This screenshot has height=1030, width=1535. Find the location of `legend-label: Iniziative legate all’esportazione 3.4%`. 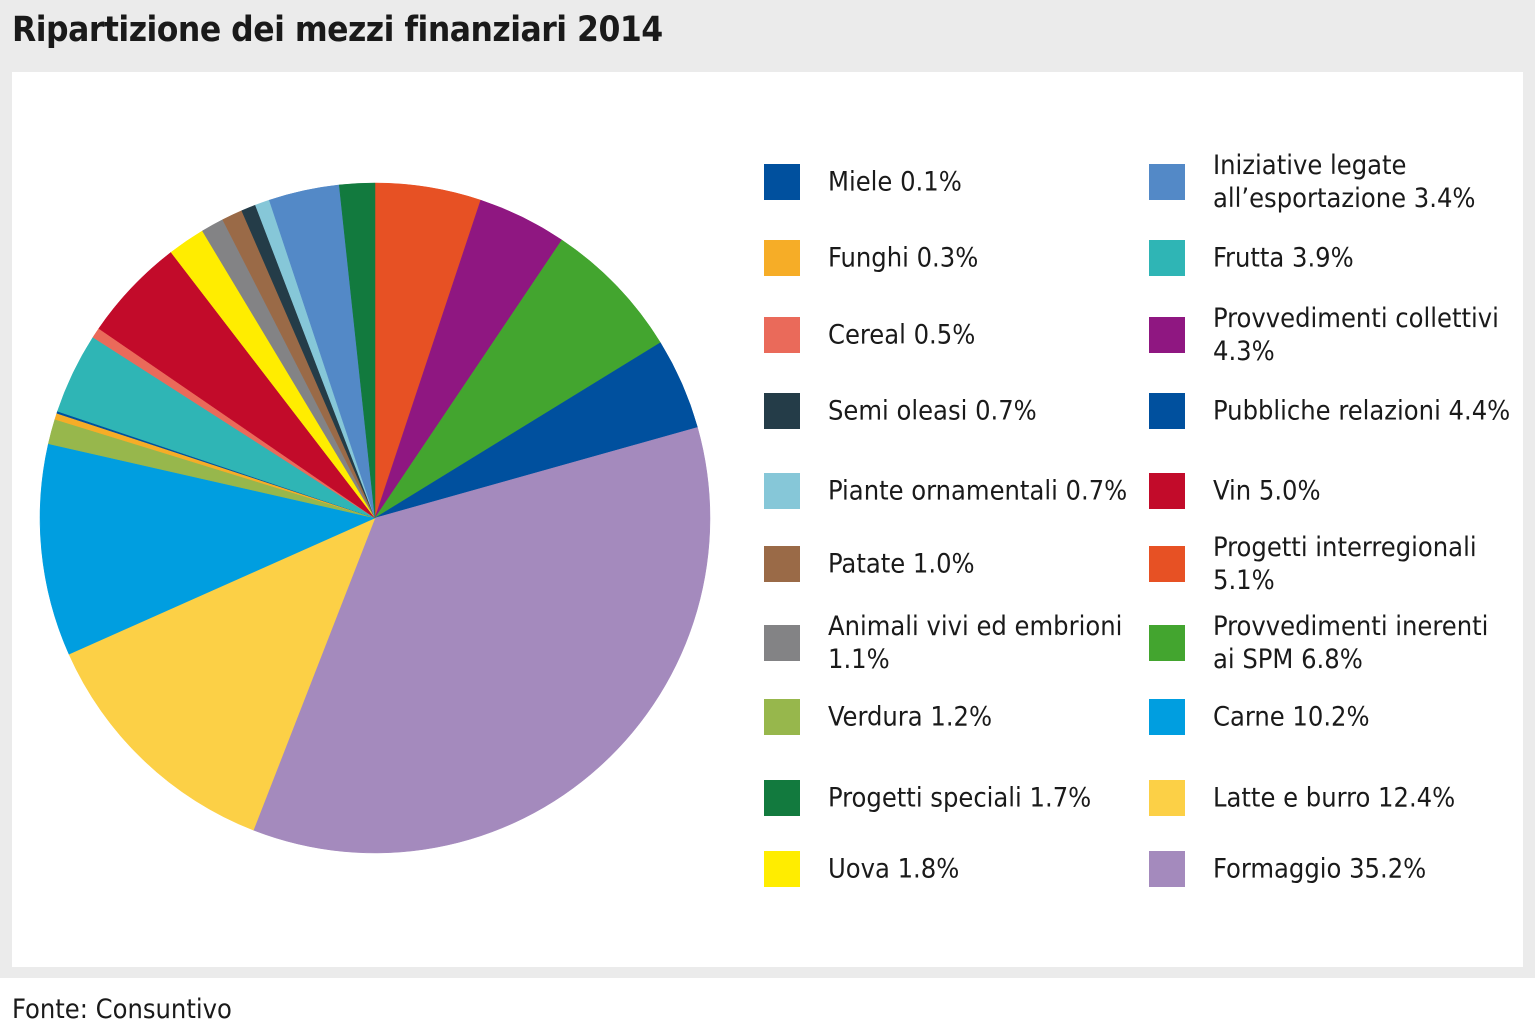

legend-label: Iniziative legate all’esportazione 3.4% is located at coordinates (1344, 182).